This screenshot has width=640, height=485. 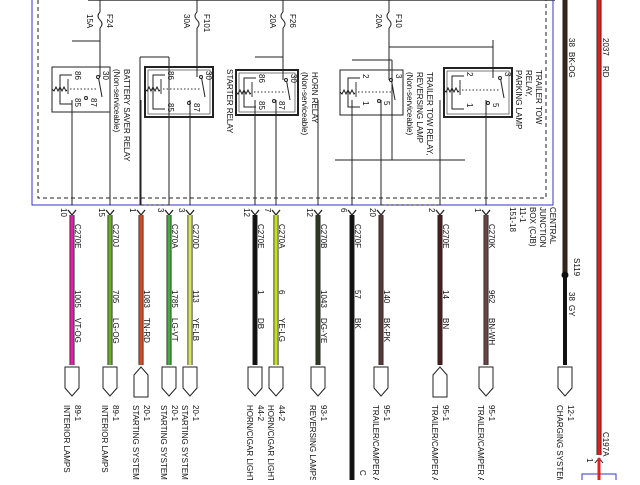 What do you see at coordinates (260, 413) in the screenshot?
I see `destination-page: 44-2` at bounding box center [260, 413].